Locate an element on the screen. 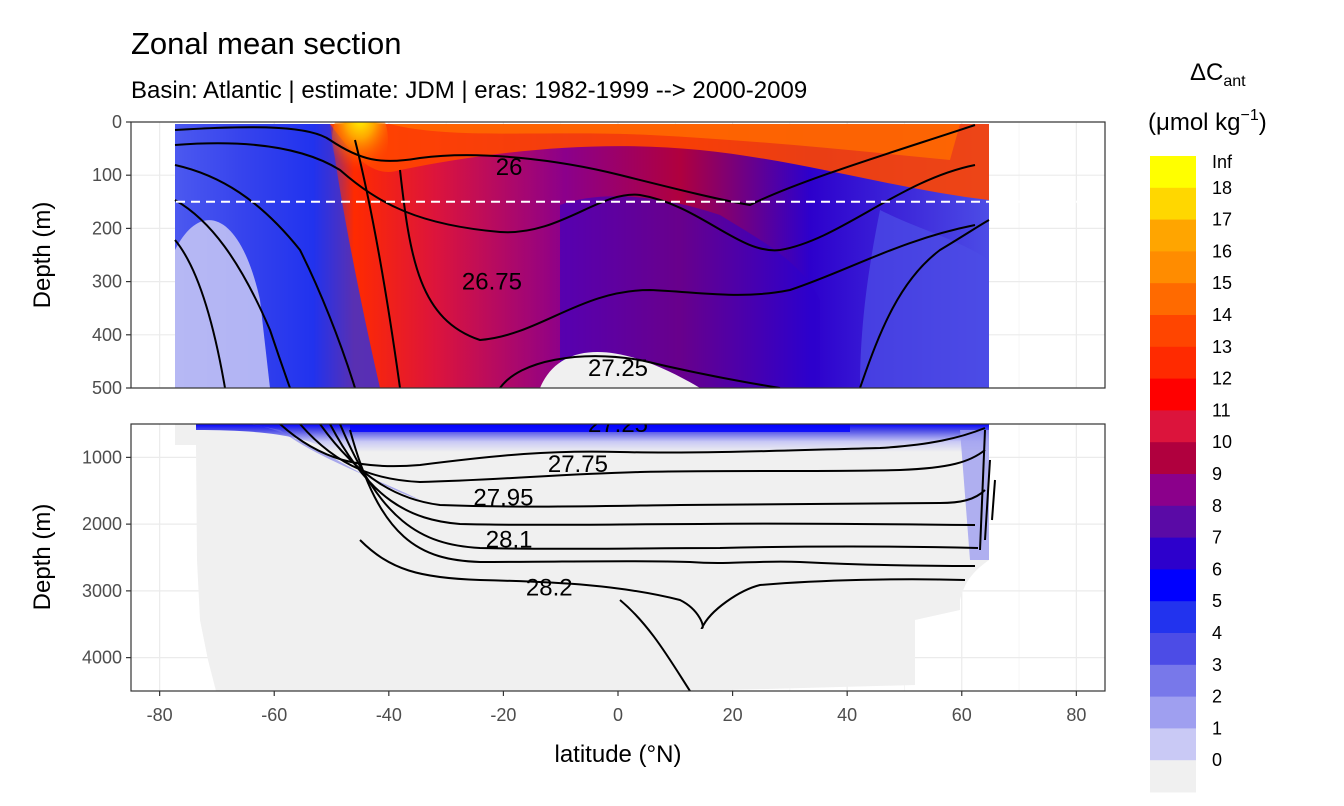 Image resolution: width=1344 pixels, height=806 pixels. legend-label-15: 15 is located at coordinates (1222, 283).